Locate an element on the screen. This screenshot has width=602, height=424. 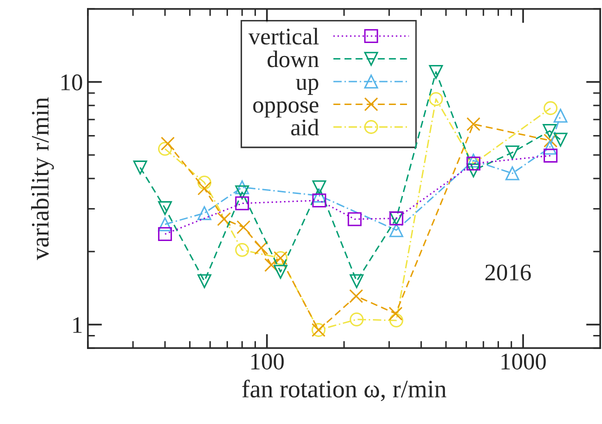
y-tick-label: 10 is located at coordinates (71, 82).